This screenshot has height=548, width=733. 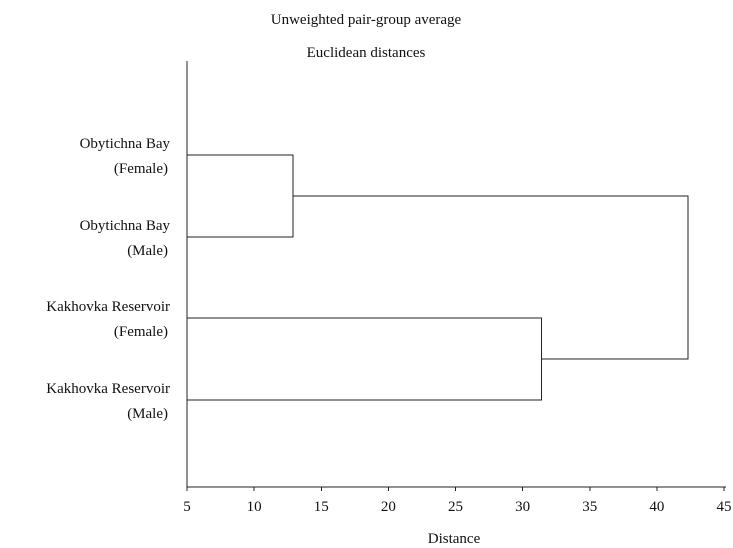 I want to click on x-tick-label: 20, so click(x=388, y=507).